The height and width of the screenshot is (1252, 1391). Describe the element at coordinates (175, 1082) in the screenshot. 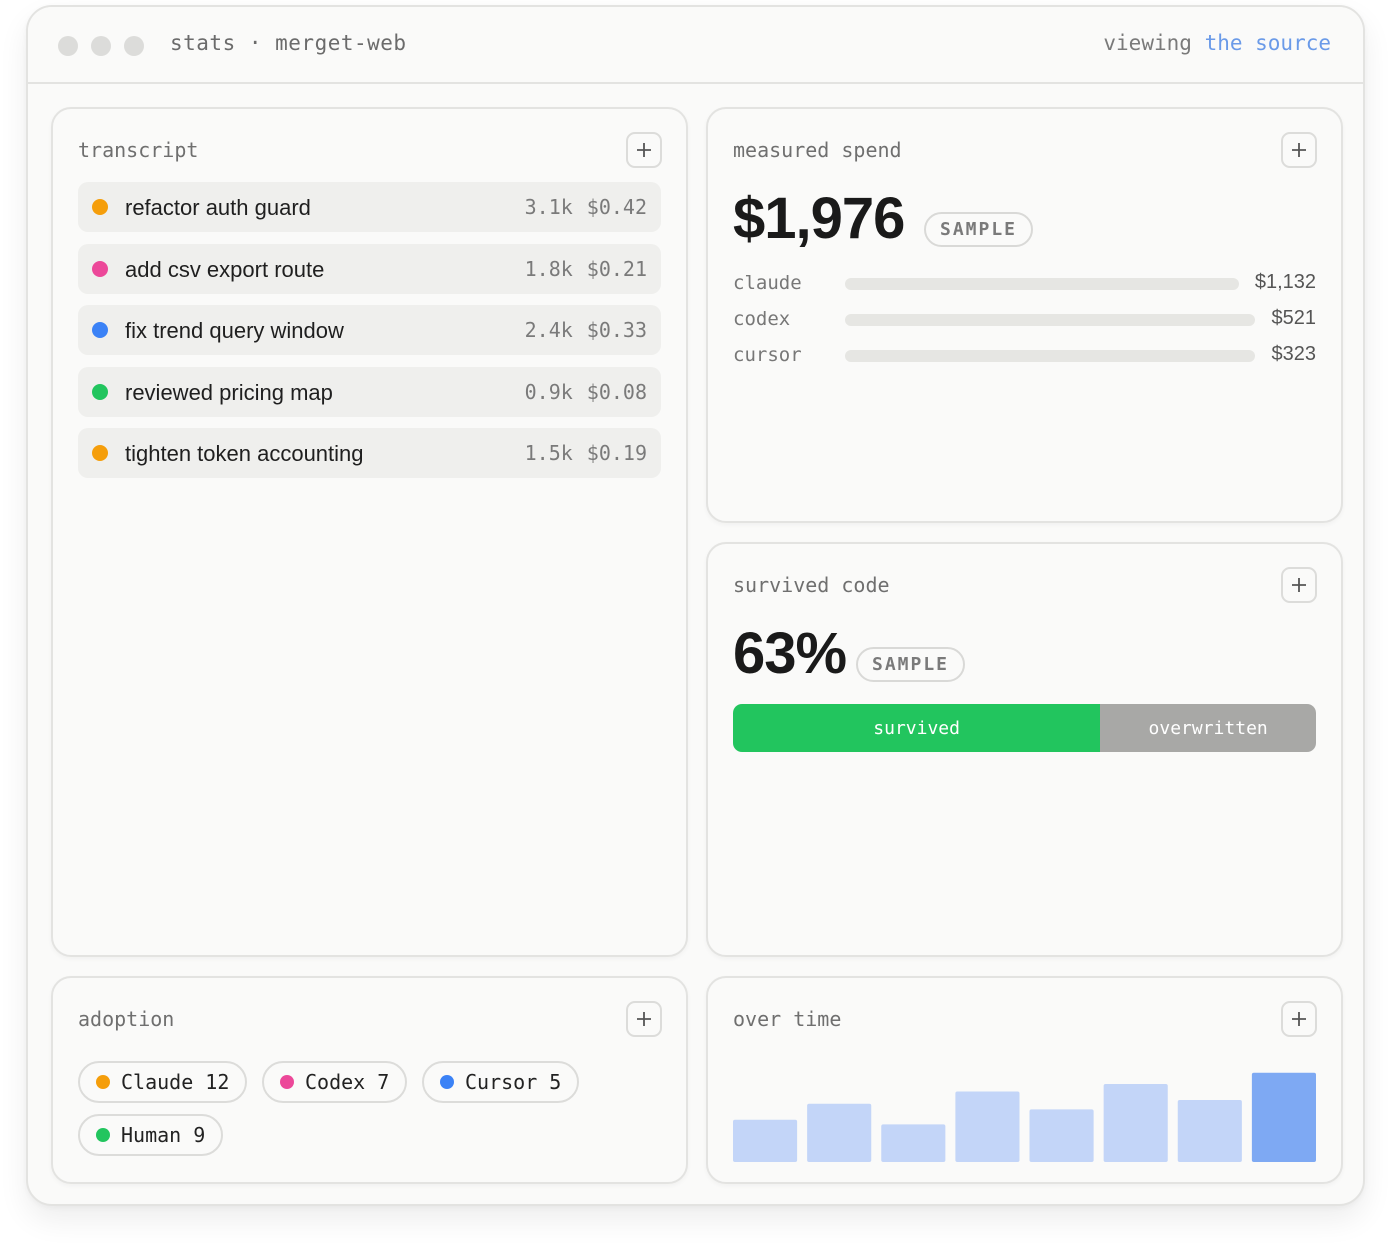

I see `chip-label: Claude 12` at that location.